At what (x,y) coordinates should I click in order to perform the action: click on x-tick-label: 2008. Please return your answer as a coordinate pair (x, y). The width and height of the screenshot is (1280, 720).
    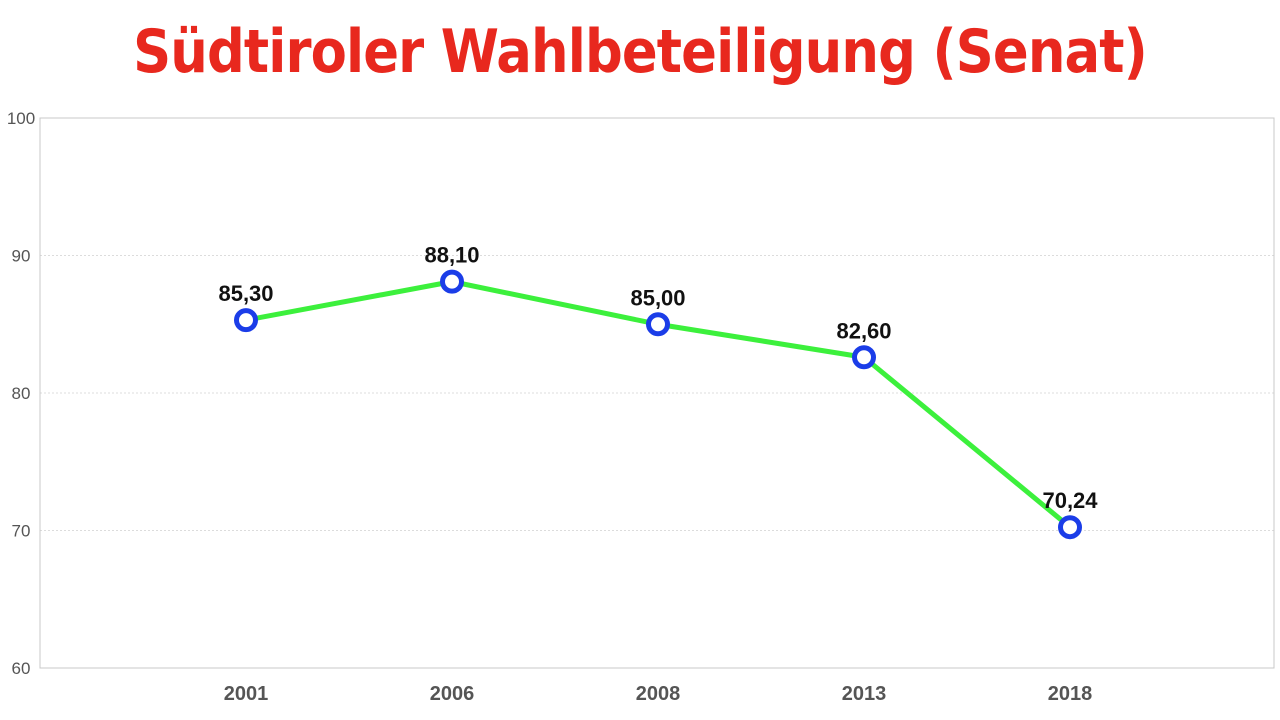
    Looking at the image, I should click on (658, 694).